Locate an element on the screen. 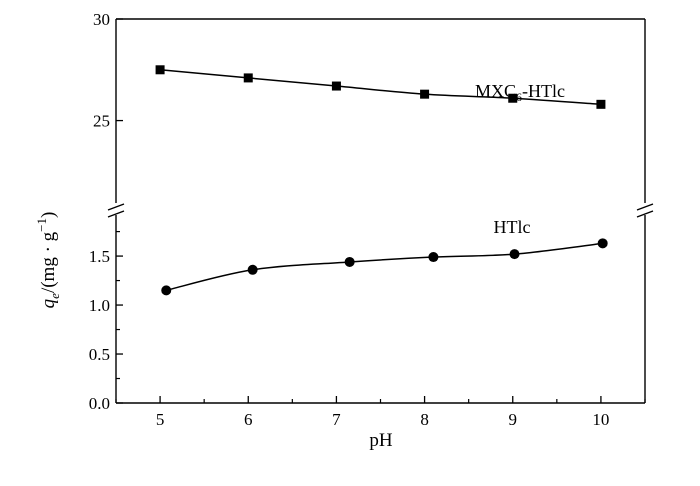 The width and height of the screenshot is (700, 486). y-tick-label-30: 30 is located at coordinates (101, 19).